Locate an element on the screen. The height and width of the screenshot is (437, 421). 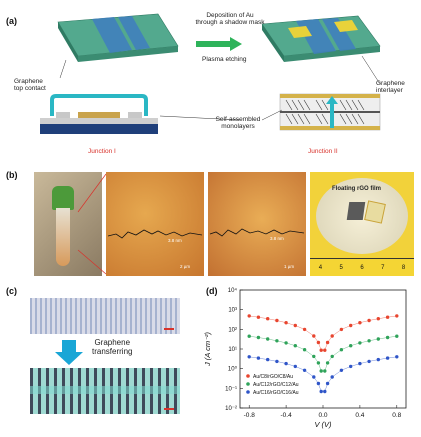
device-right is located at coordinates (321, 38).